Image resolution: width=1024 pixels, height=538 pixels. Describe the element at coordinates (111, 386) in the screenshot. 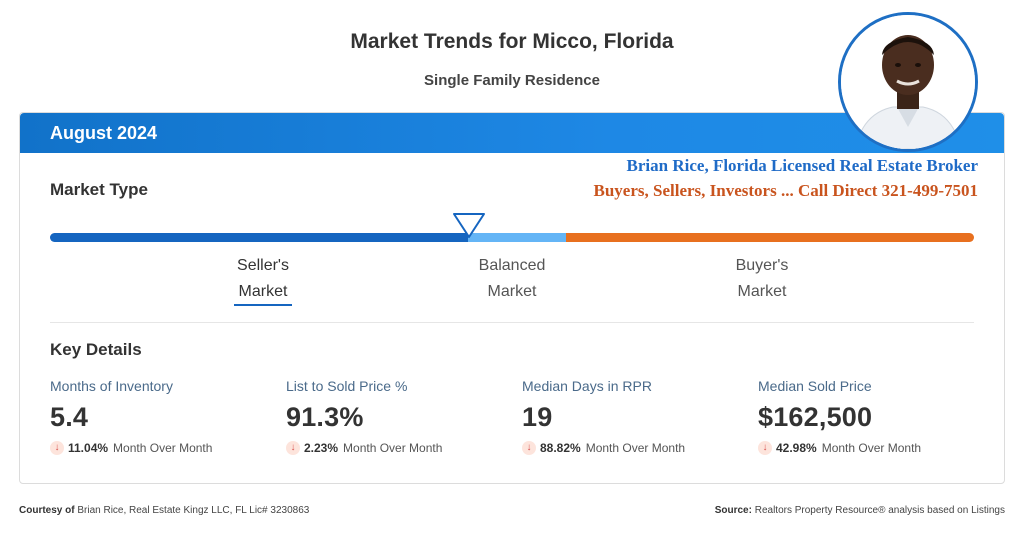

I see `metric-label: Months of Inventory` at that location.